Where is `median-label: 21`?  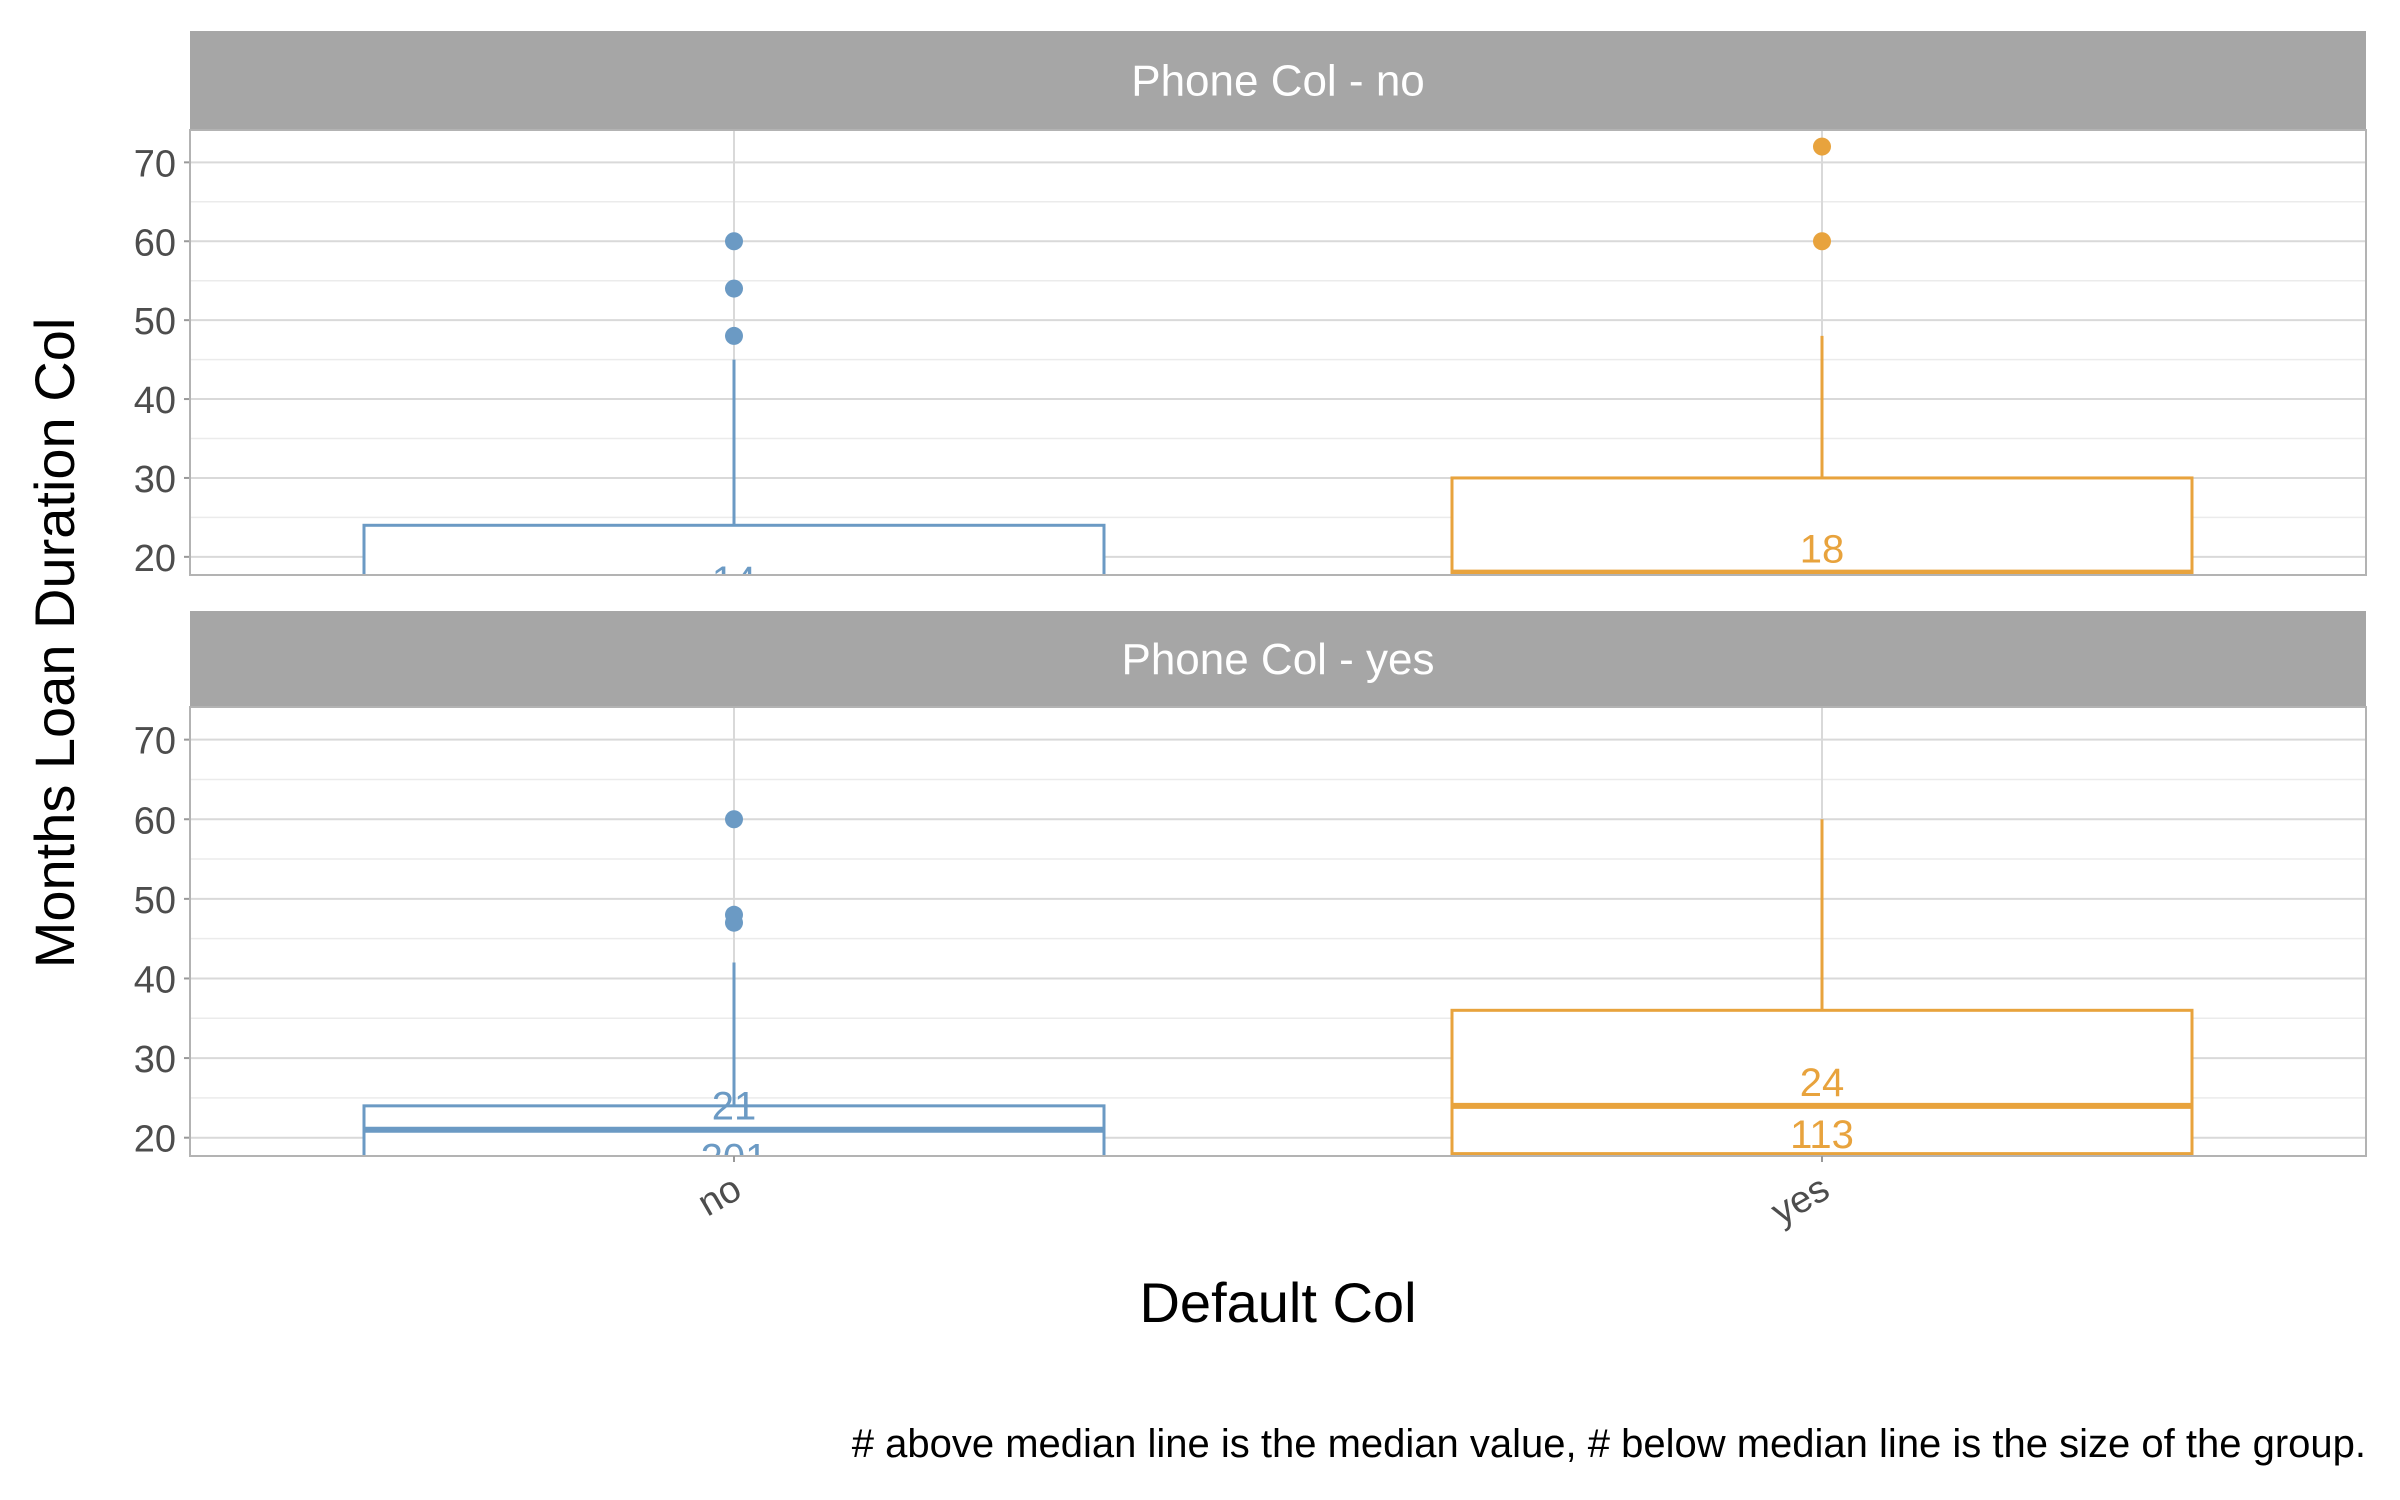
median-label: 21 is located at coordinates (734, 1107).